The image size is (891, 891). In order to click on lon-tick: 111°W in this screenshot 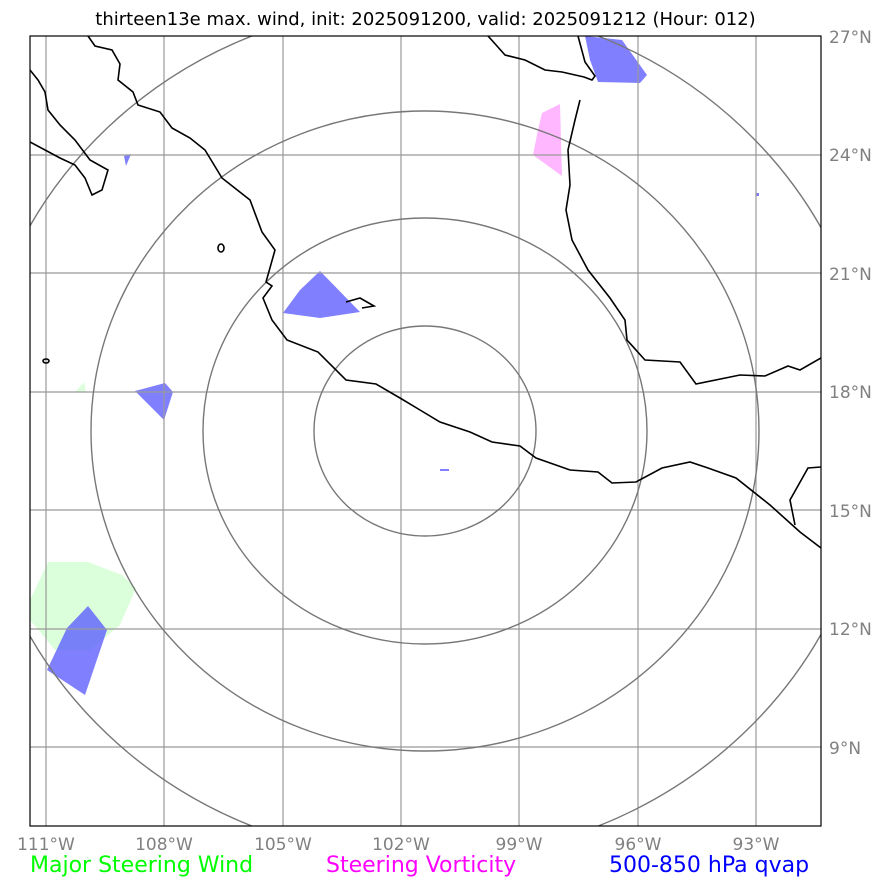, I will do `click(46, 845)`.